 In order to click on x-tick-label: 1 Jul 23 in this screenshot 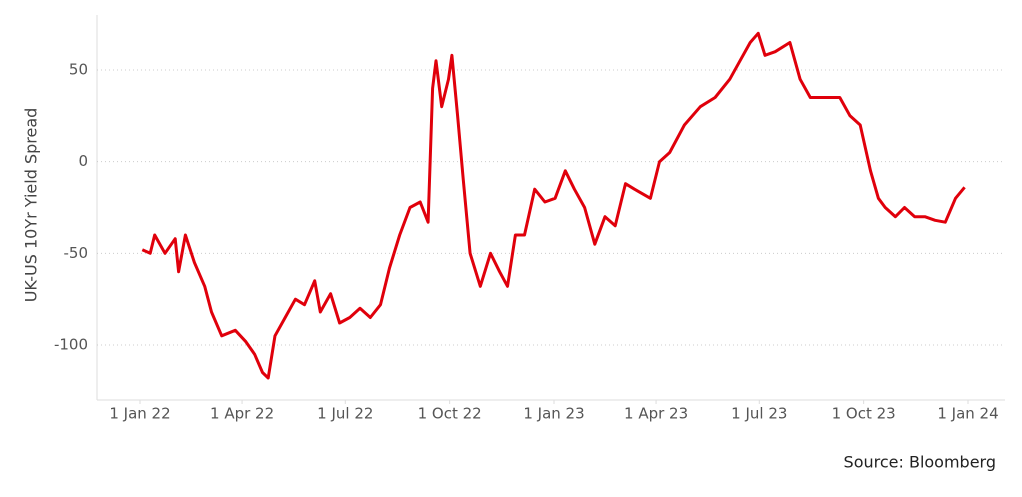, I will do `click(759, 414)`.